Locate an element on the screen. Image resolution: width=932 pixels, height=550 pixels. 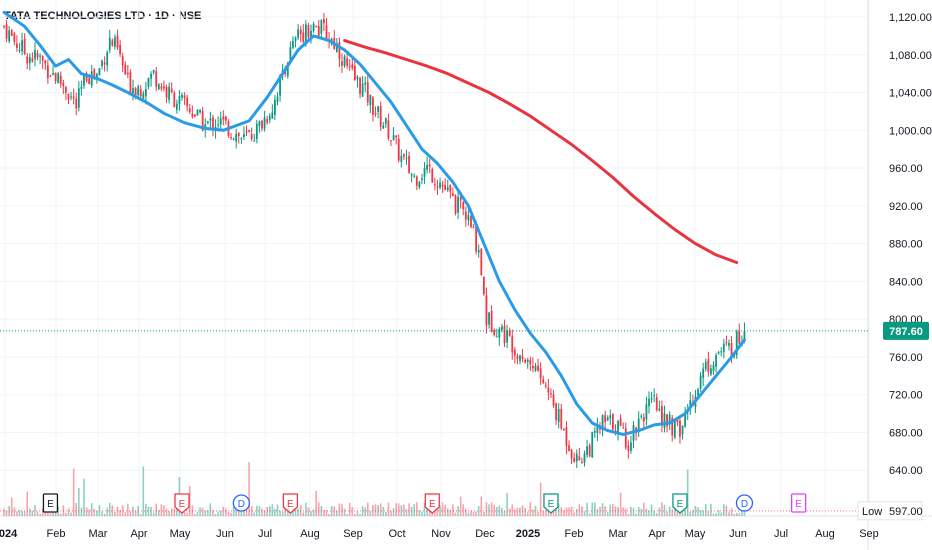
time-tick-label: Nov is located at coordinates (441, 534).